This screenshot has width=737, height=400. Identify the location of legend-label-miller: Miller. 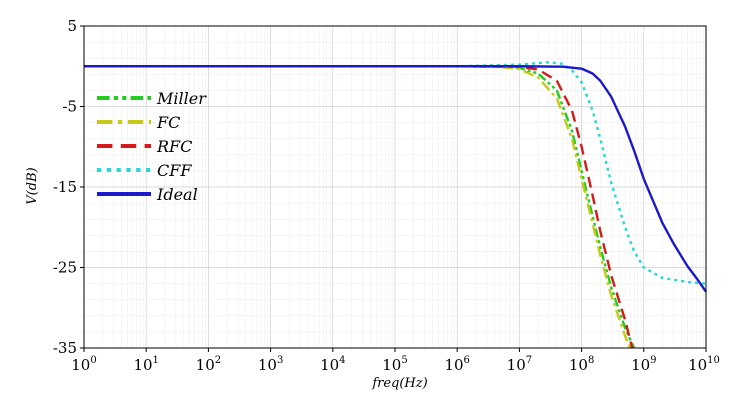
(181, 98).